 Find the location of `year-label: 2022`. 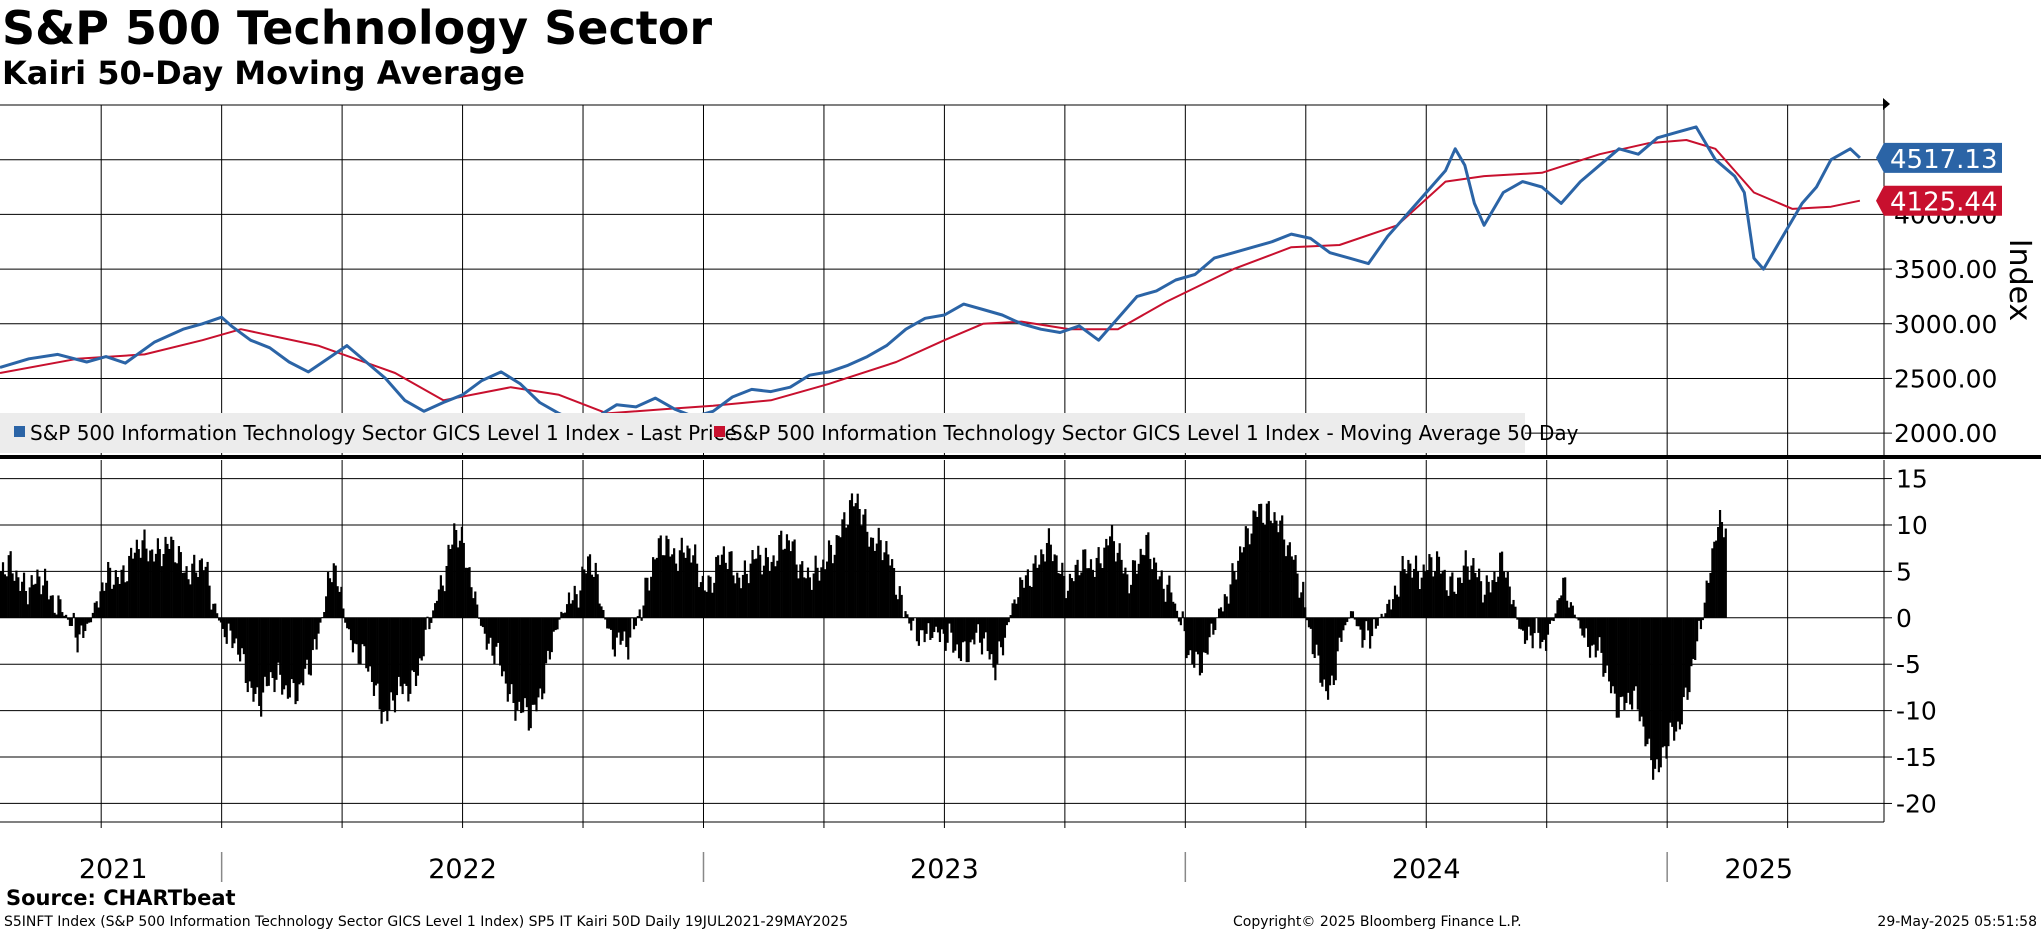

year-label: 2022 is located at coordinates (462, 869).